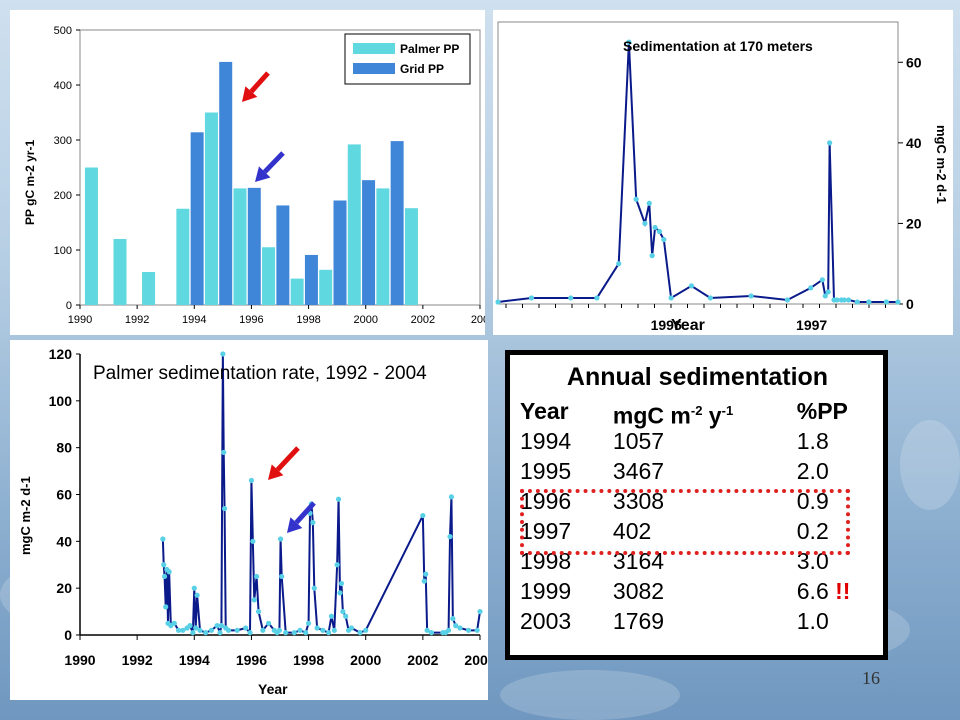 This screenshot has height=720, width=960. I want to click on table-row: 1995 3467 2.0, so click(697, 471).